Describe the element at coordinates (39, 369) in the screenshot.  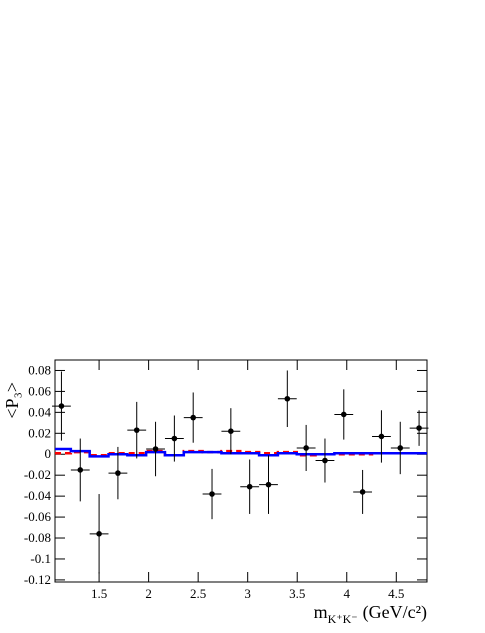
I see `y-tick-label: 0.08` at that location.